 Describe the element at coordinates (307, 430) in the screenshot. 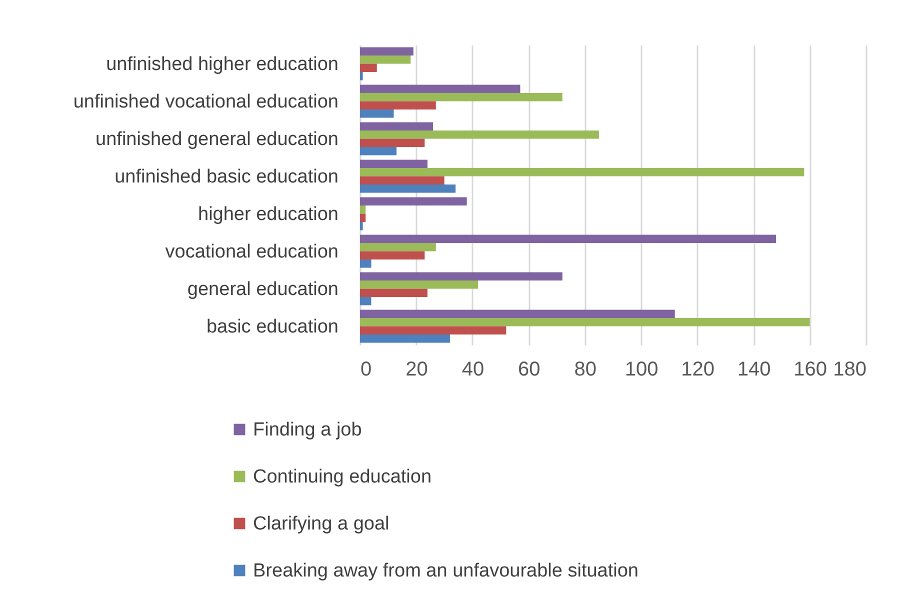

I see `legend-label: Finding a job` at that location.